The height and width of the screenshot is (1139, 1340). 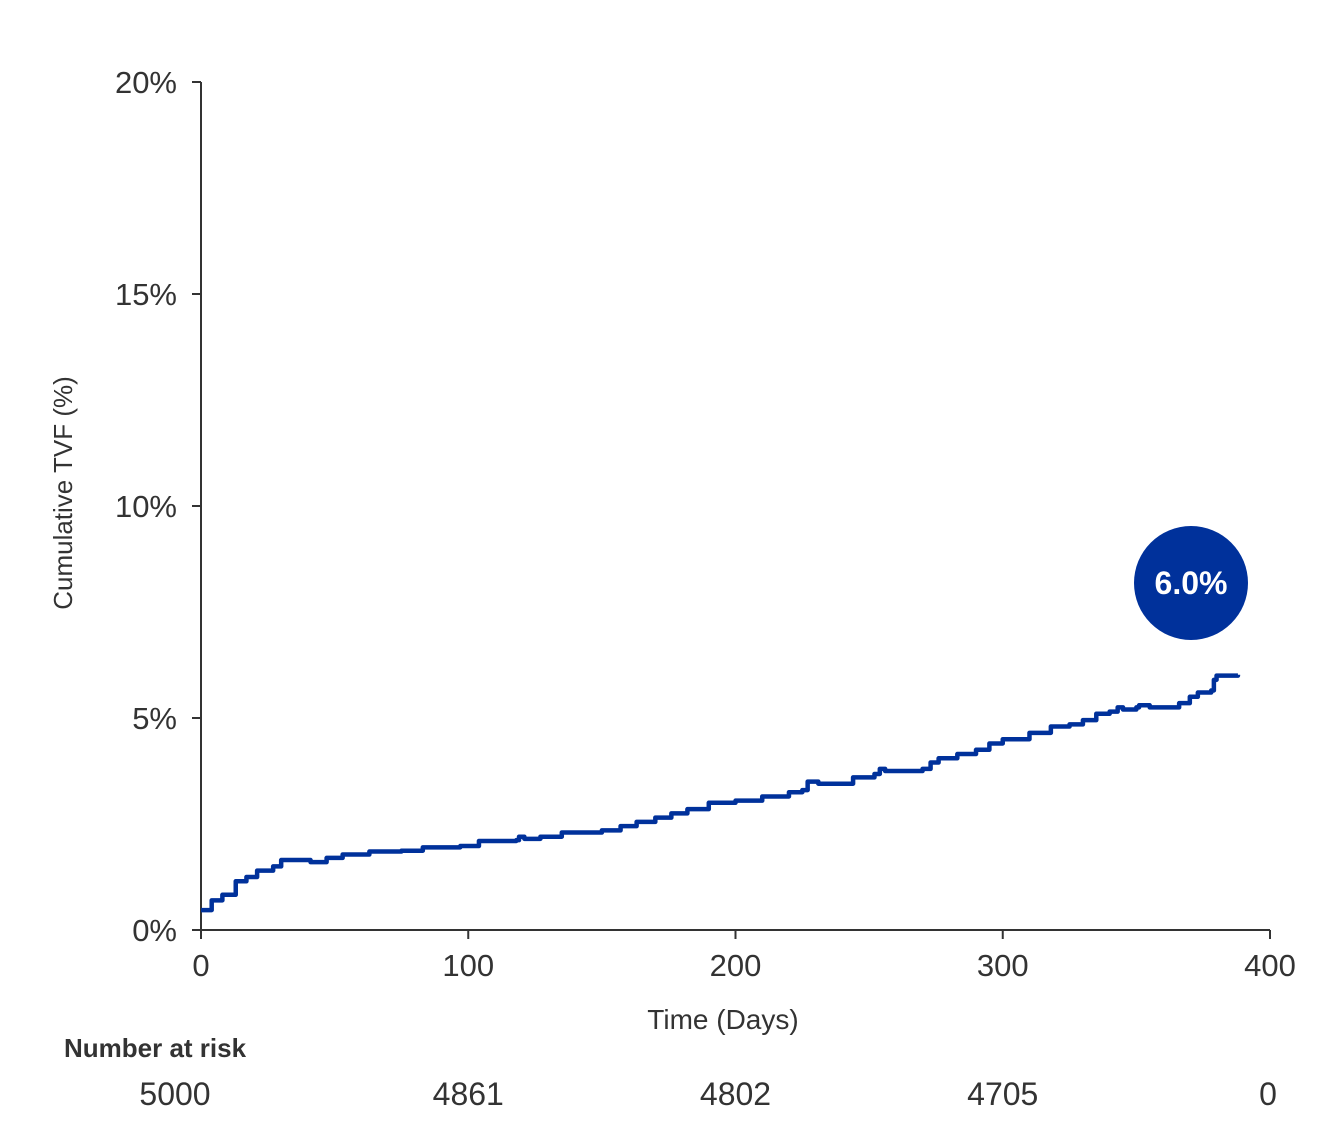 I want to click on y-axis-title: Cumulative TVF (%), so click(x=63, y=493).